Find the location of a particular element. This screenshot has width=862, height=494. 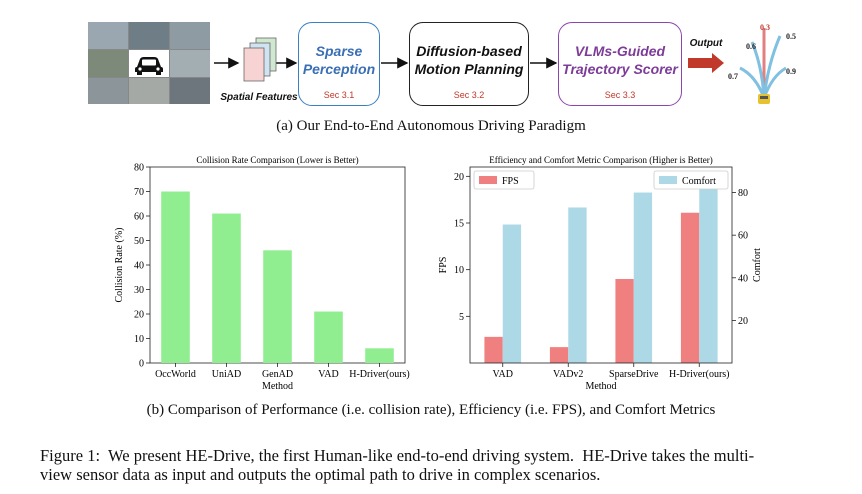

trajectory-scorer-line1: VLMs-Guided is located at coordinates (620, 51).